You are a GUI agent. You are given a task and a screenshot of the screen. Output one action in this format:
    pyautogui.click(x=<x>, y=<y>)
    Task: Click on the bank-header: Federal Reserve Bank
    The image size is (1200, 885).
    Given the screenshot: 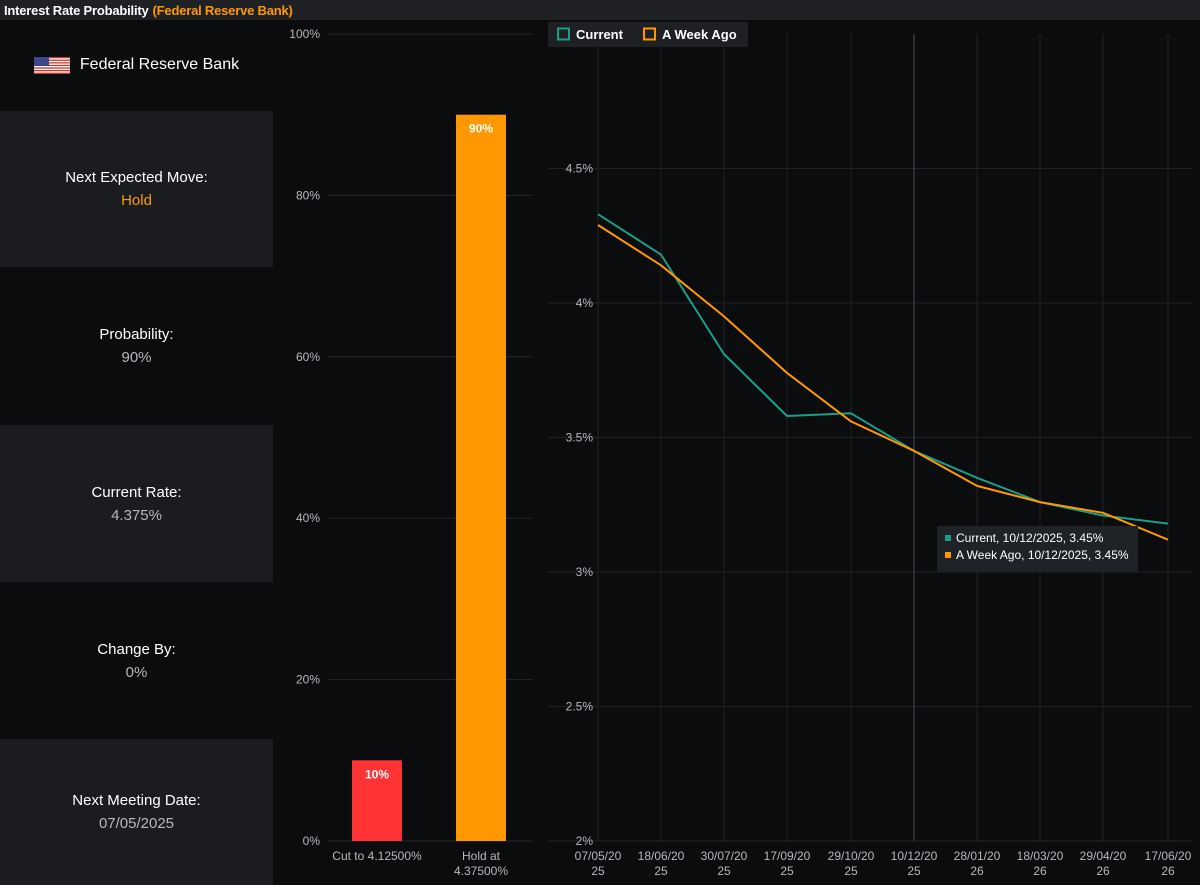 What is the action you would take?
    pyautogui.click(x=136, y=65)
    